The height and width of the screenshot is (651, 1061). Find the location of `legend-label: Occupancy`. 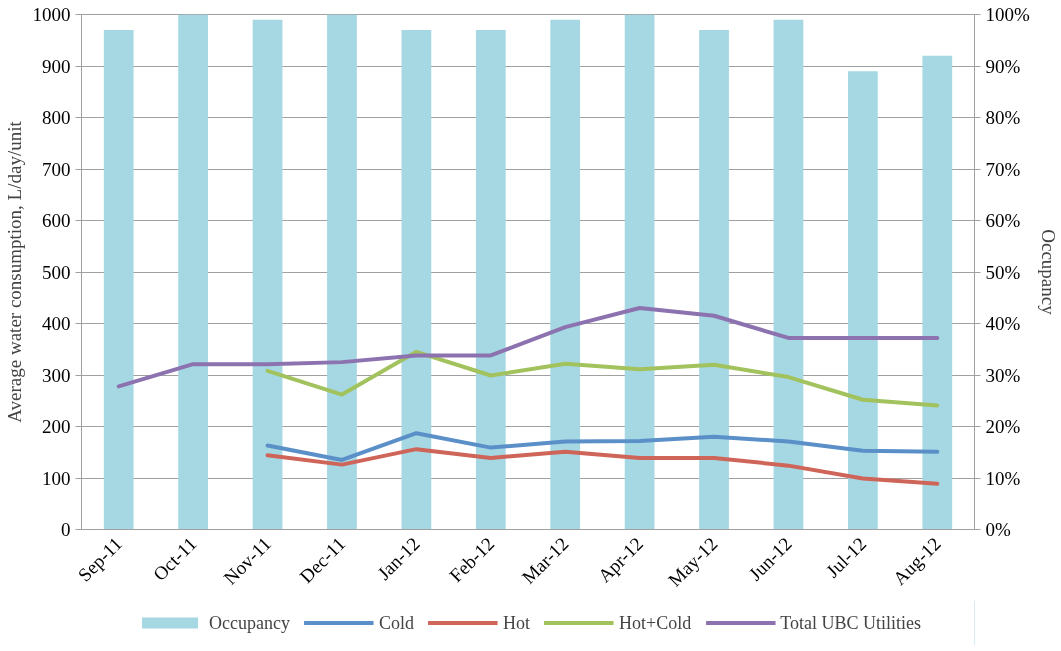

legend-label: Occupancy is located at coordinates (250, 622).